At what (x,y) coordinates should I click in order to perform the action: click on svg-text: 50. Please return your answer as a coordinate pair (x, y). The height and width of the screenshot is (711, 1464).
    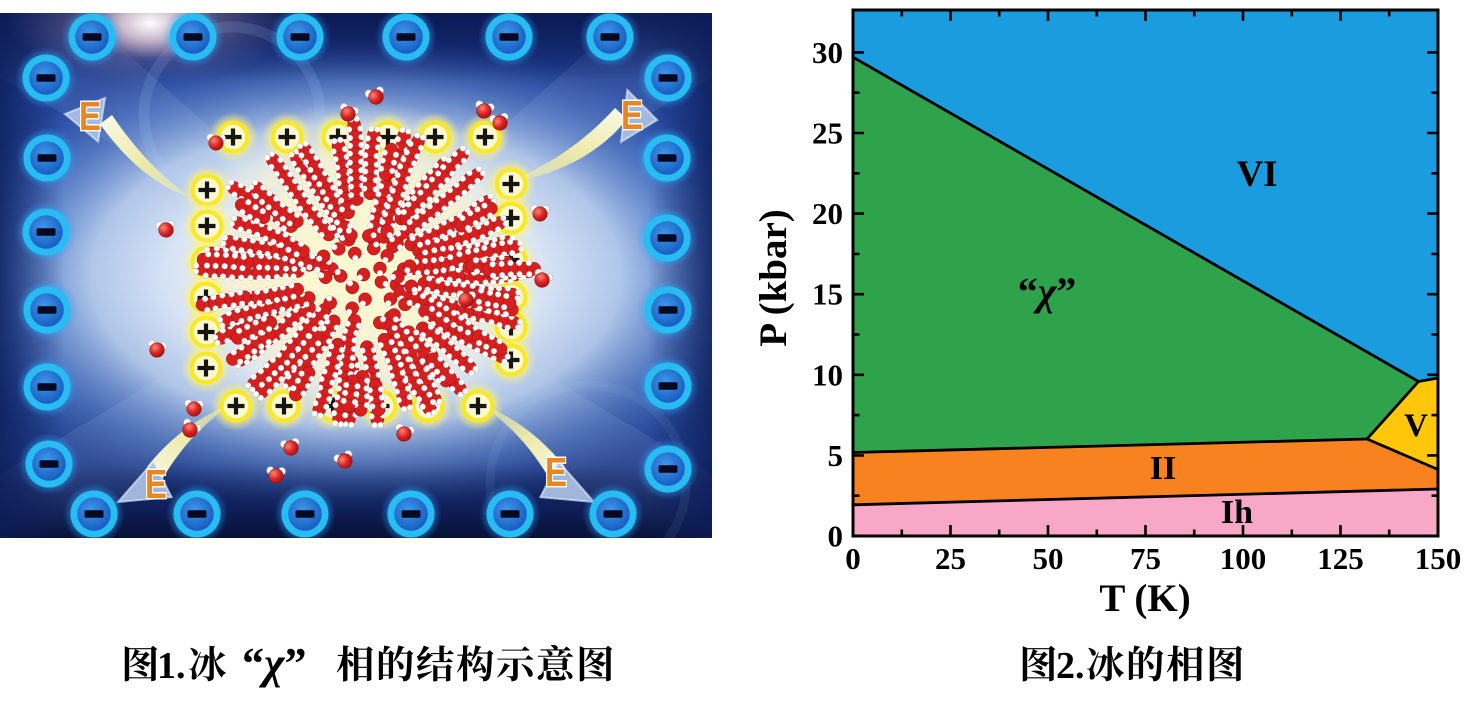
    Looking at the image, I should click on (1048, 558).